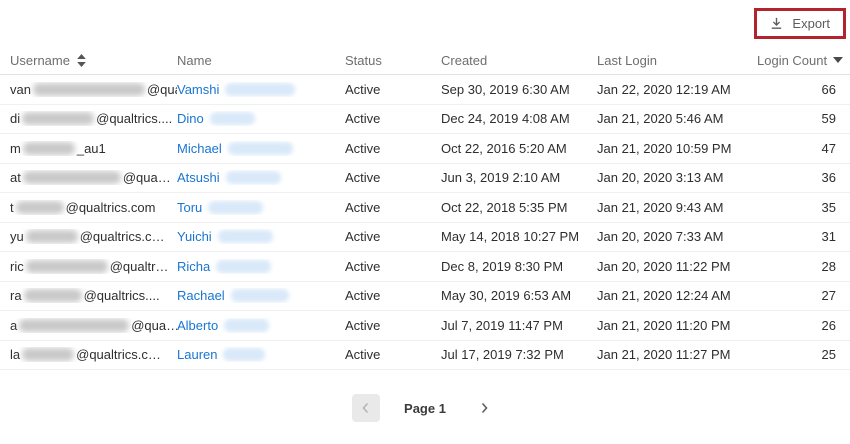 The height and width of the screenshot is (444, 850). Describe the element at coordinates (811, 23) in the screenshot. I see `export-button-label: Export` at that location.